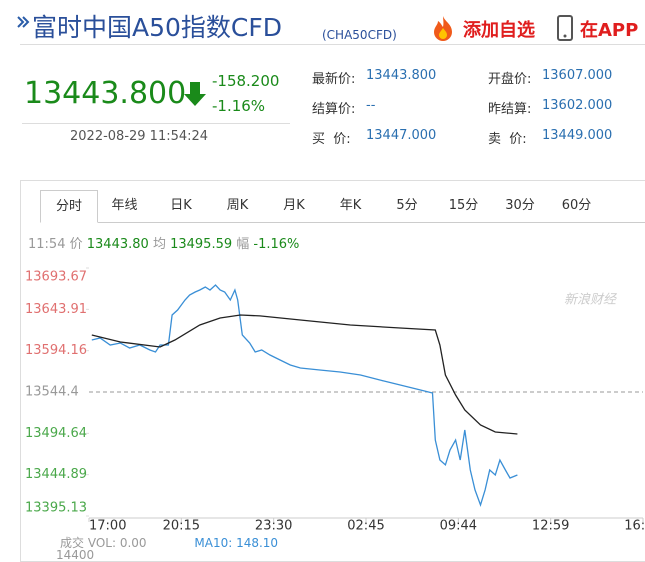 Image resolution: width=645 pixels, height=562 pixels. What do you see at coordinates (407, 205) in the screenshot?
I see `tab: 5分` at bounding box center [407, 205].